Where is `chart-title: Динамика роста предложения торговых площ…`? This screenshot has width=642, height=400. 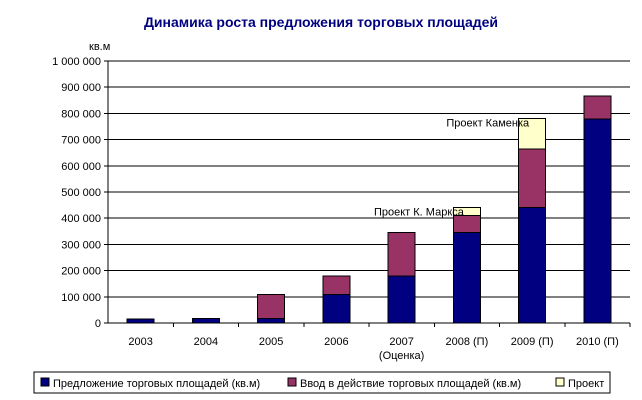 chart-title: Динамика роста предложения торговых площ… is located at coordinates (321, 22).